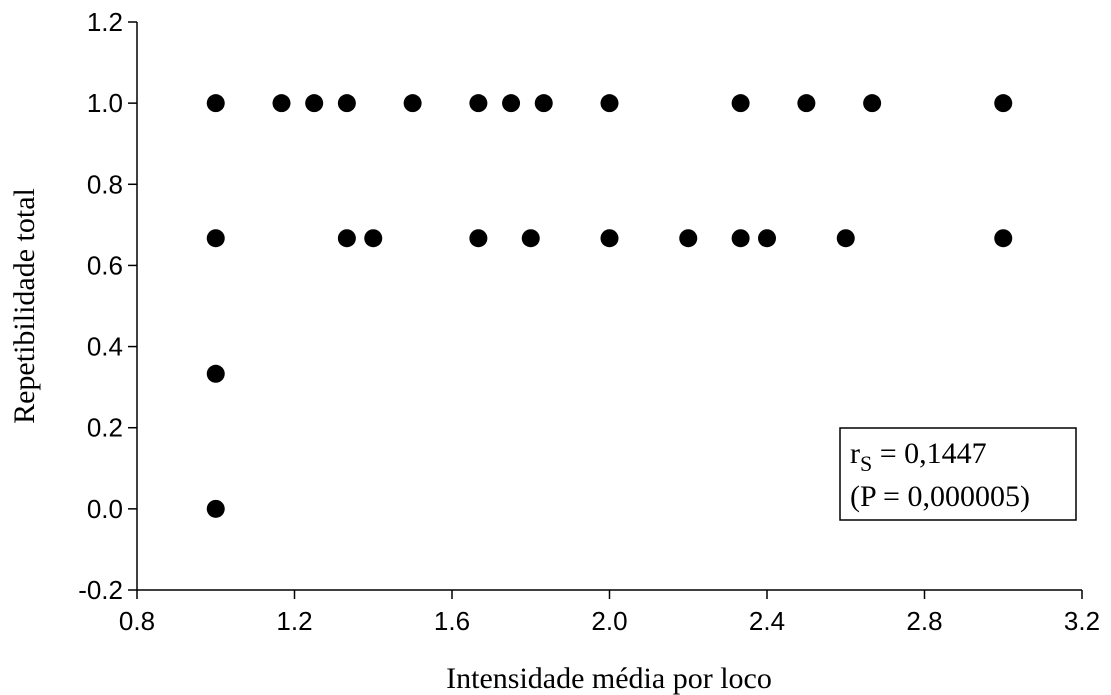  I want to click on y-tick-label: 0.2, so click(105, 428).